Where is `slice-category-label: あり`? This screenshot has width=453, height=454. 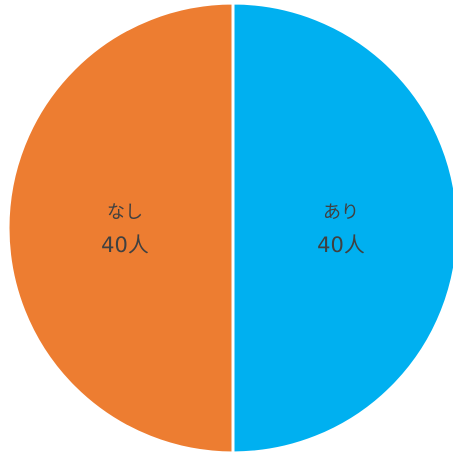 slice-category-label: あり is located at coordinates (341, 212).